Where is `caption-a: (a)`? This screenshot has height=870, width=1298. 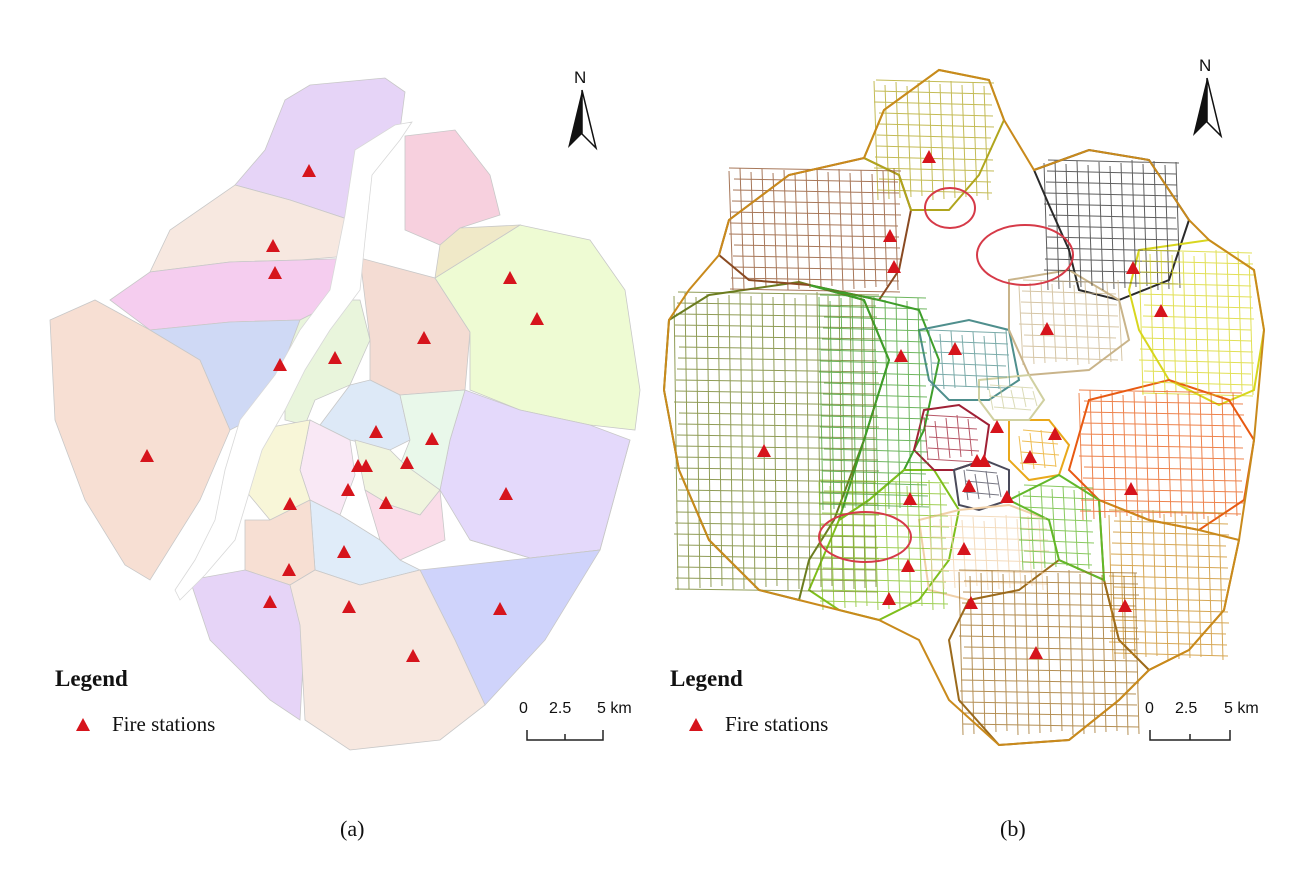
caption-a: (a) is located at coordinates (352, 828).